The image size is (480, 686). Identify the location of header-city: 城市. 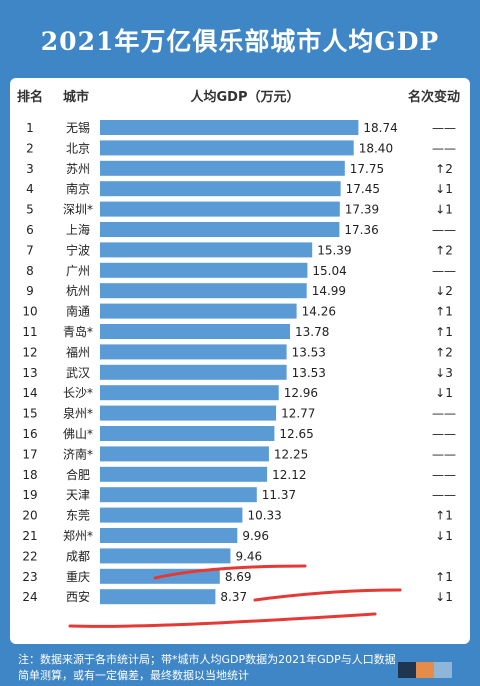
(76, 97).